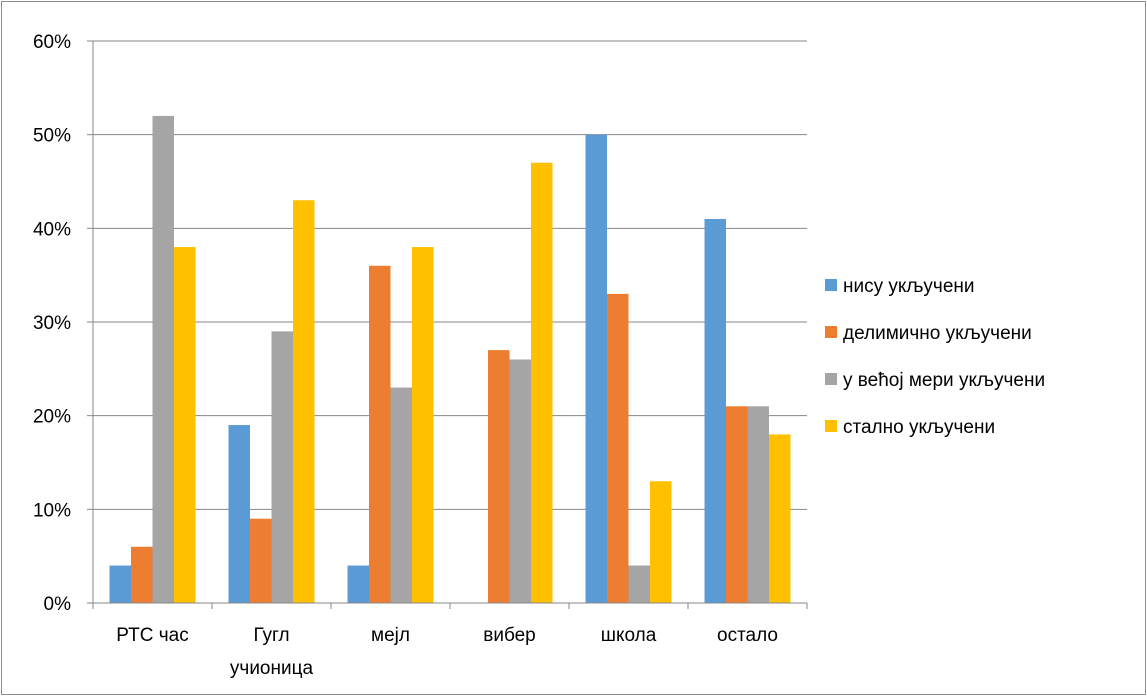 Image resolution: width=1147 pixels, height=696 pixels. What do you see at coordinates (937, 333) in the screenshot?
I see `legend-label: делимично укључени` at bounding box center [937, 333].